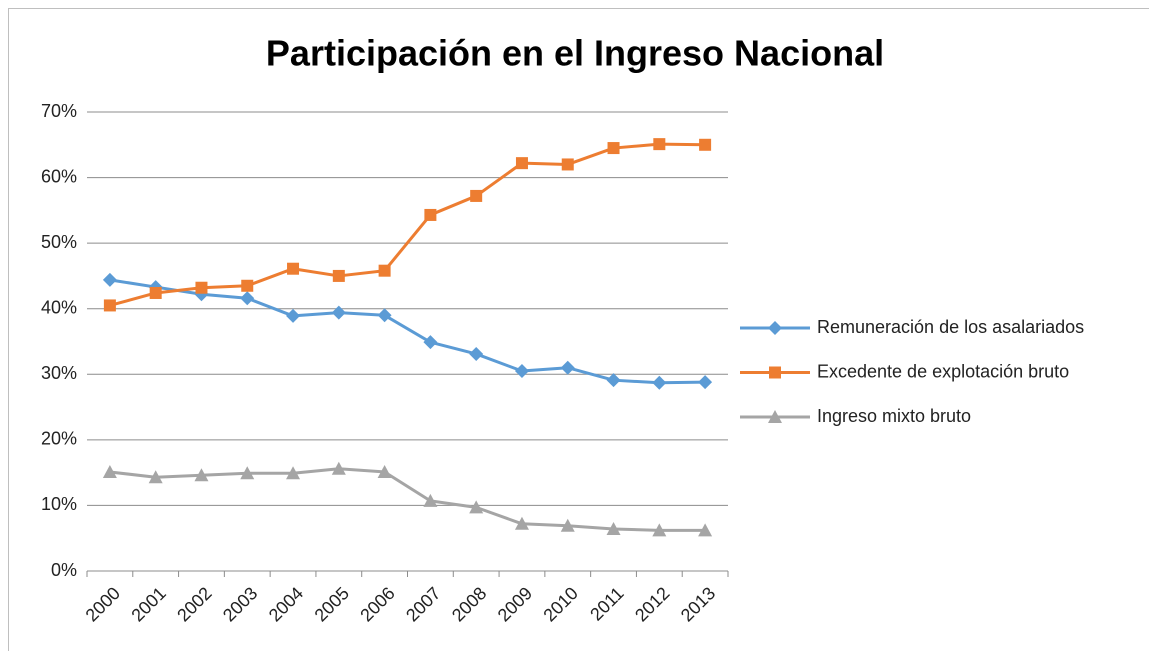 Image resolution: width=1149 pixels, height=651 pixels. What do you see at coordinates (950, 327) in the screenshot?
I see `legend-label: Remuneración de los asalariados` at bounding box center [950, 327].